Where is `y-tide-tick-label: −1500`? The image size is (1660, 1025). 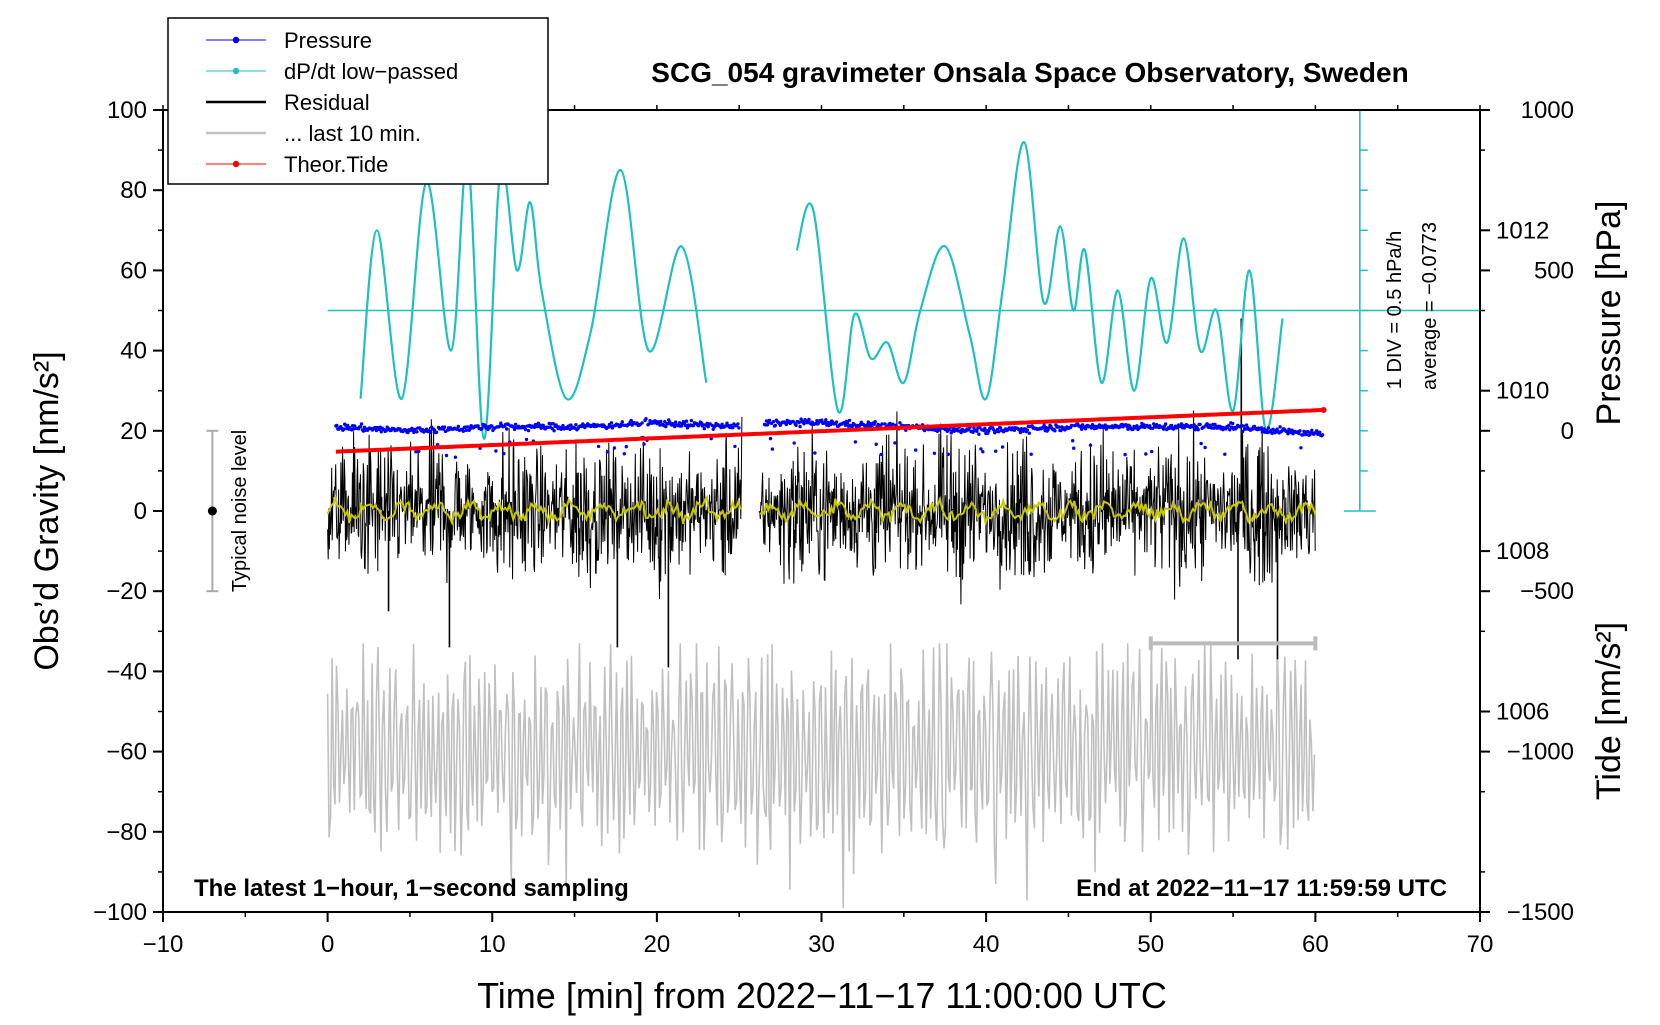 y-tide-tick-label: −1500 is located at coordinates (1540, 912).